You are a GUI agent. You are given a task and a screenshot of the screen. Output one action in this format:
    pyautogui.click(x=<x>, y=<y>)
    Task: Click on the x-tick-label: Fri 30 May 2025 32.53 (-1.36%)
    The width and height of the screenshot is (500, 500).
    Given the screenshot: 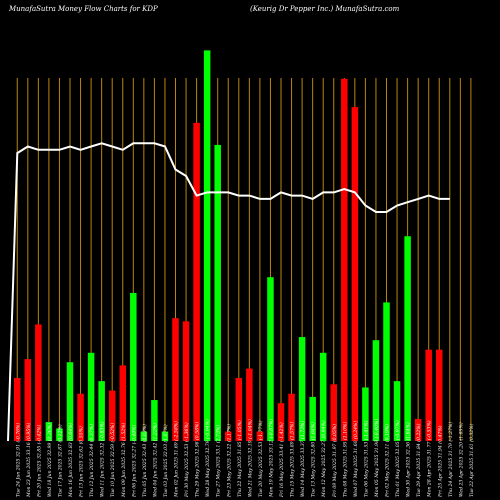 What is the action you would take?
    pyautogui.click(x=186, y=460)
    